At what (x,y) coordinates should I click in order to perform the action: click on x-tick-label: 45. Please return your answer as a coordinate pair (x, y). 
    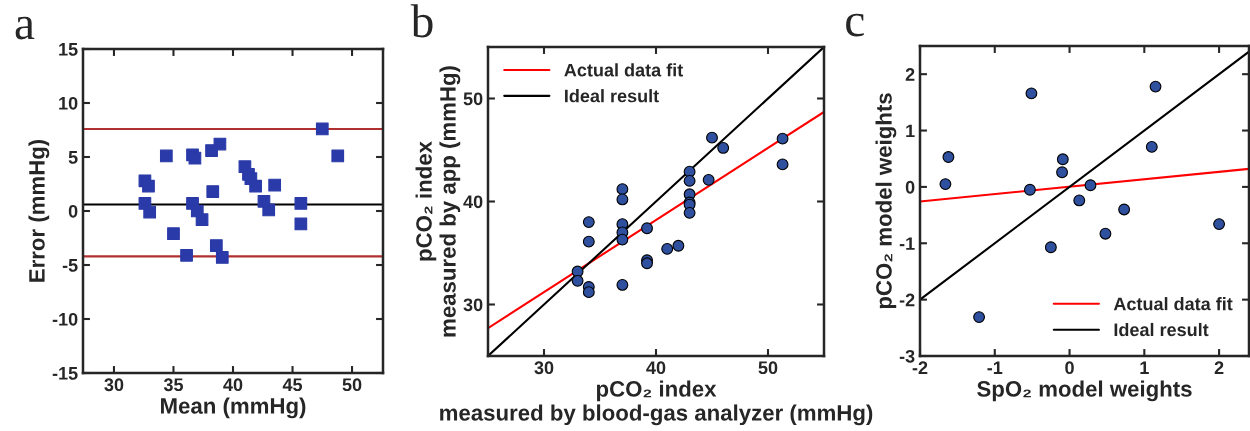
    Looking at the image, I should click on (292, 385).